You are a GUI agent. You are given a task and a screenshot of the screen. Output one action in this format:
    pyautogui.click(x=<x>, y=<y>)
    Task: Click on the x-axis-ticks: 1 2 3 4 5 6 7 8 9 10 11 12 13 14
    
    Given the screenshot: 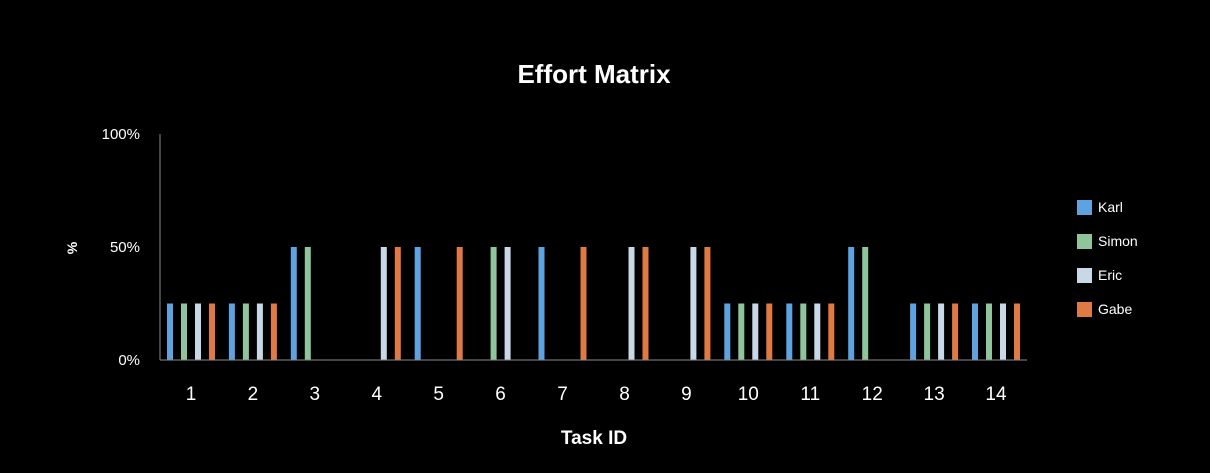 What is the action you would take?
    pyautogui.click(x=596, y=394)
    